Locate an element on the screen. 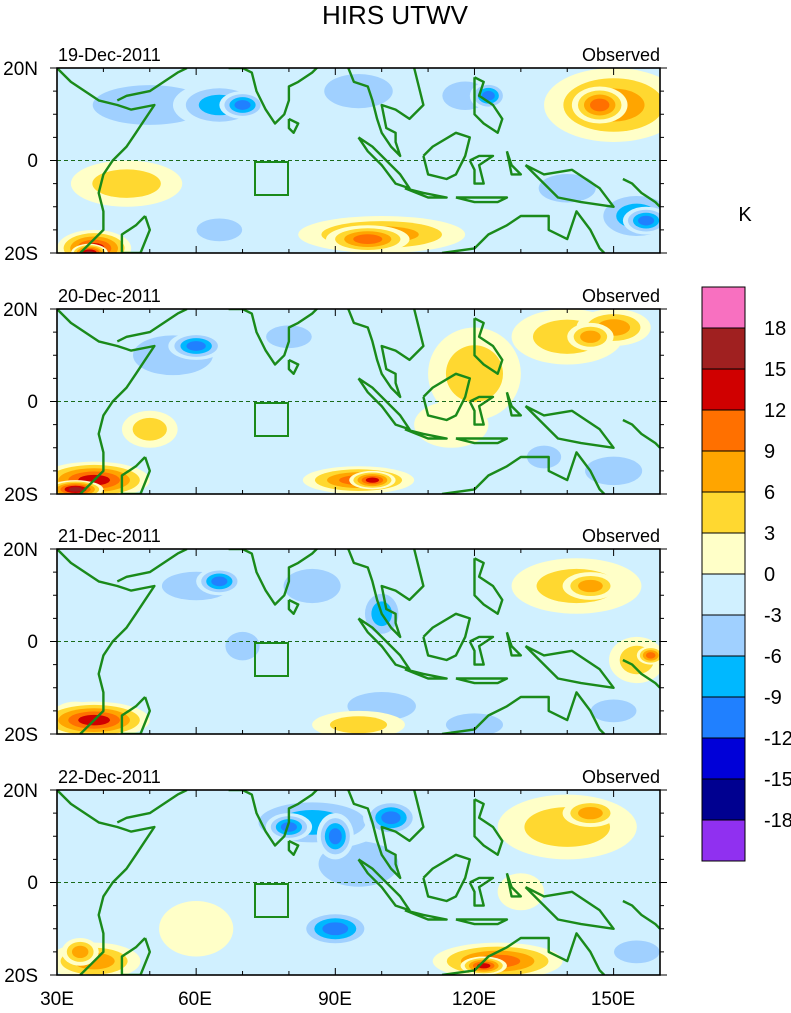  lon-labels: 30E 60E 90E 120E 150E is located at coordinates (337, 999).